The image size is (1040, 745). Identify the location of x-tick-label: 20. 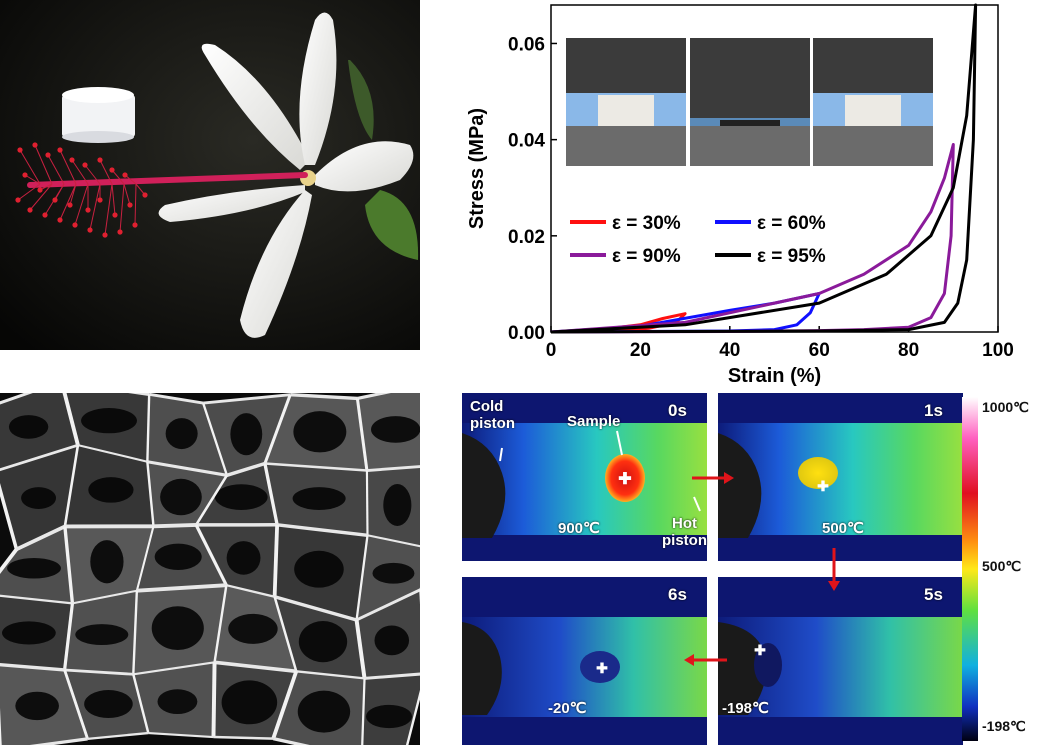
(640, 350).